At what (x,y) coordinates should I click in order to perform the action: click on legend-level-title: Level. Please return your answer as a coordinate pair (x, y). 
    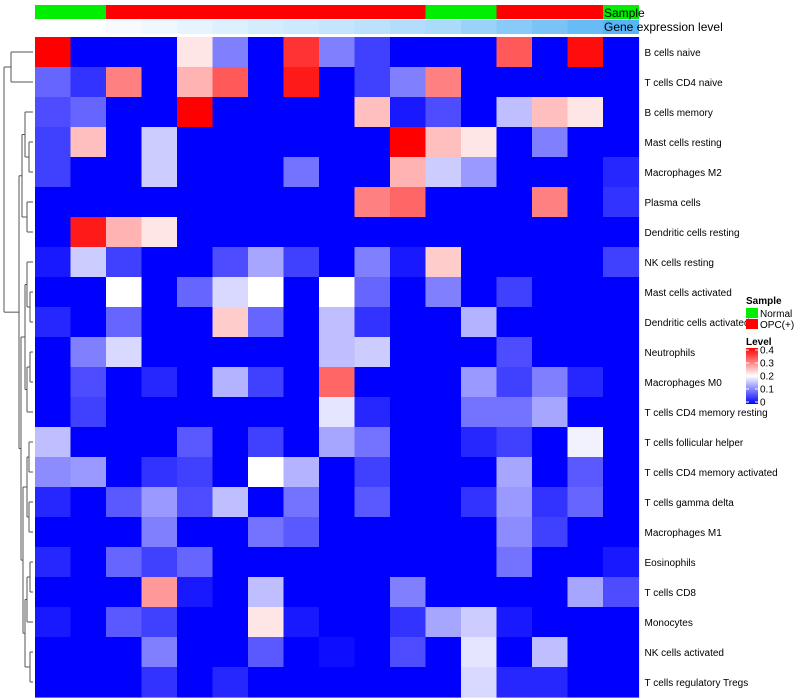
    Looking at the image, I should click on (759, 342).